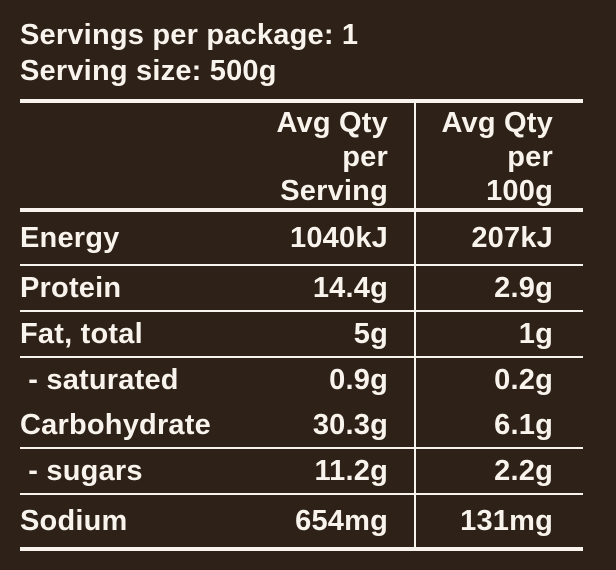 This screenshot has width=616, height=570. What do you see at coordinates (332, 157) in the screenshot?
I see `column-header-per-serving: Avg Qty per Serving` at bounding box center [332, 157].